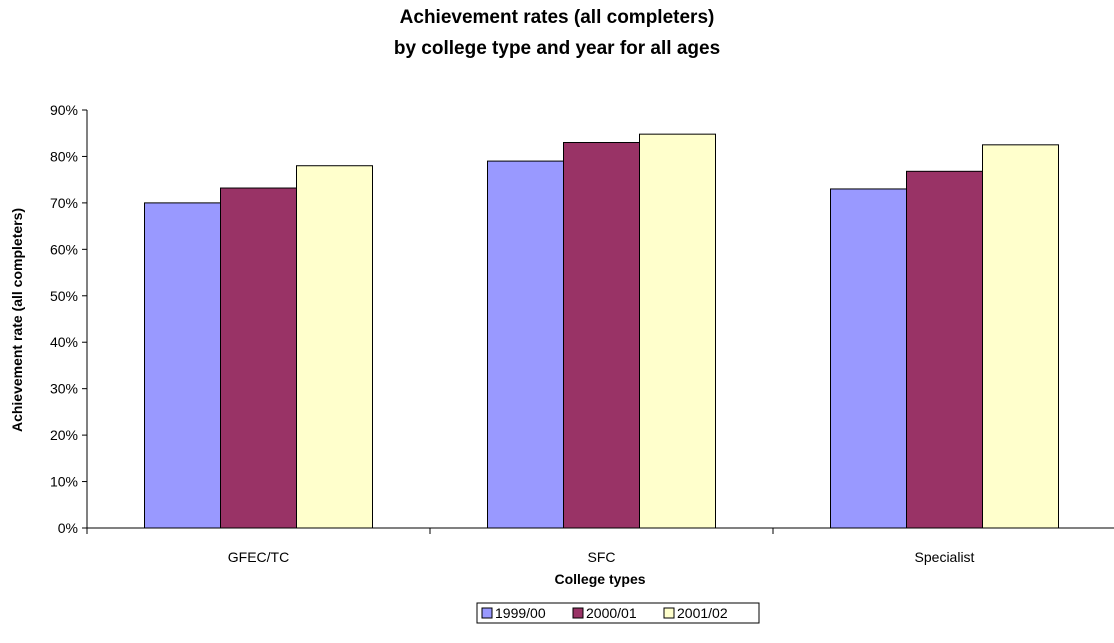 The width and height of the screenshot is (1114, 643). I want to click on bar-1999-00-sfc, so click(525, 344).